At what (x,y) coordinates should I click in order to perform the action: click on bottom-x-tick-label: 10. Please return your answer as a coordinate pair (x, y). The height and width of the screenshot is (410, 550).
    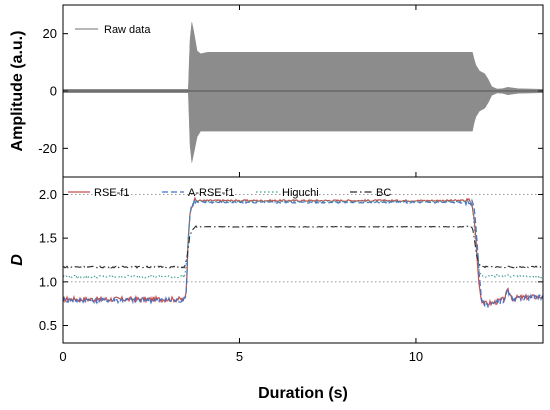
    Looking at the image, I should click on (416, 356).